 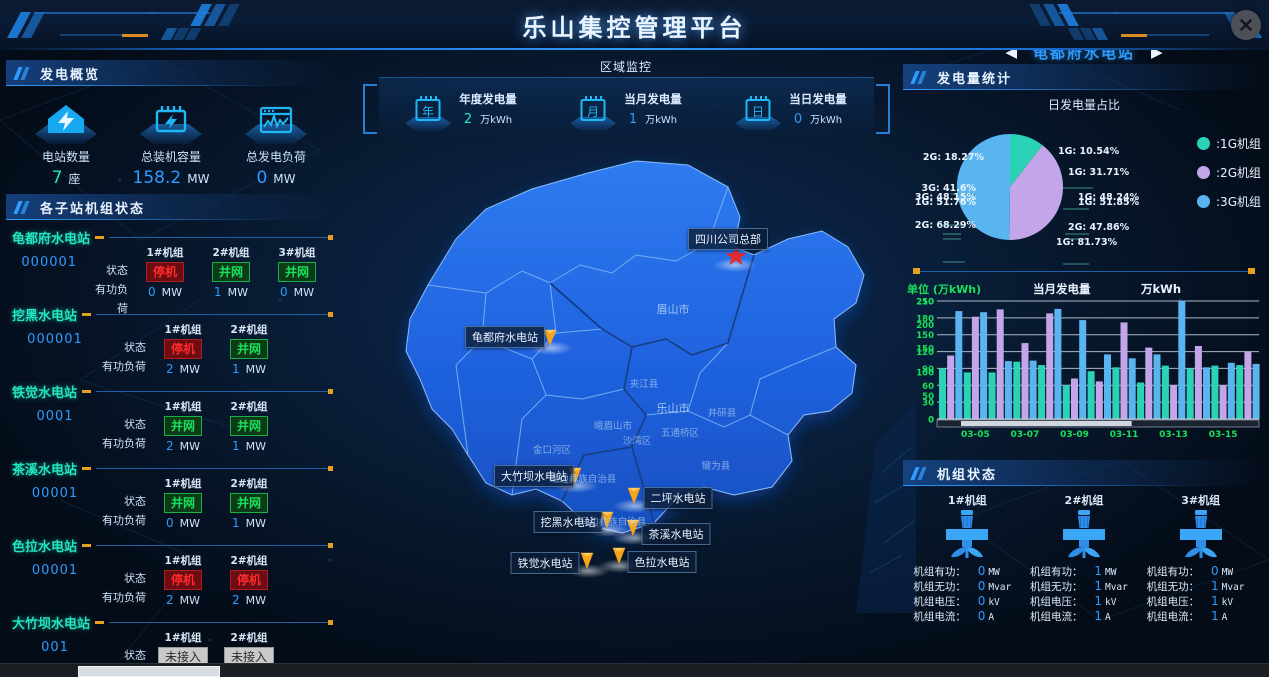 What do you see at coordinates (124, 520) in the screenshot?
I see `load-row-label: 有功负荷` at bounding box center [124, 520].